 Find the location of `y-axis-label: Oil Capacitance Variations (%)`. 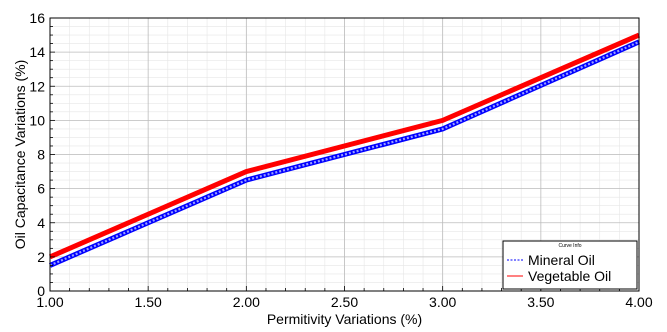

y-axis-label: Oil Capacitance Variations (%) is located at coordinates (20, 155).